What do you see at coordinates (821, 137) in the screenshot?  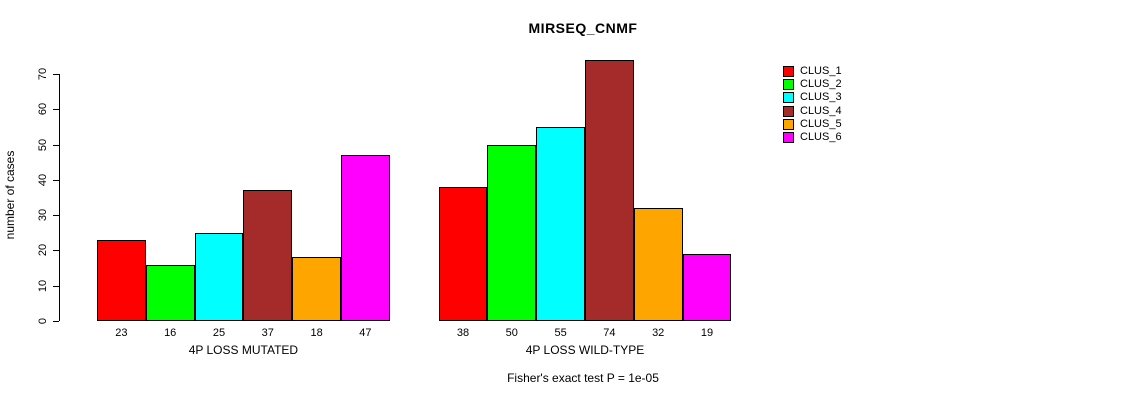 I see `legend-label-clus_6: CLUS_6` at bounding box center [821, 137].